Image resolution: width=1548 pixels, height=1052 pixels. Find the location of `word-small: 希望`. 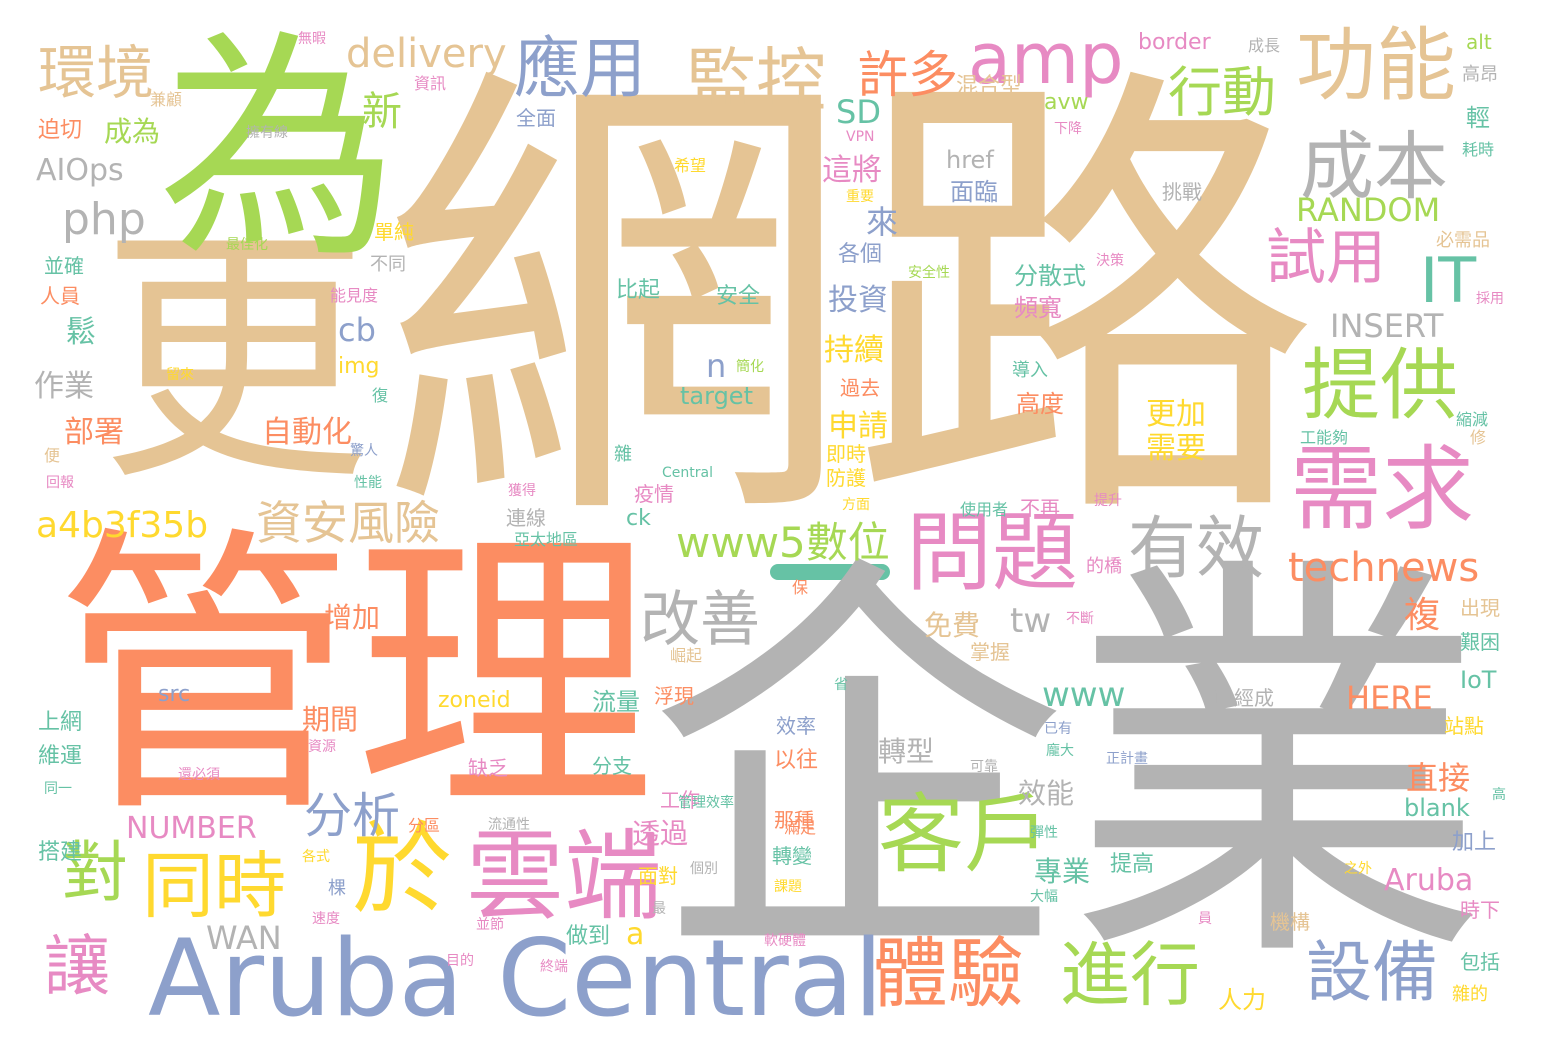

word-small: 希望 is located at coordinates (690, 165).